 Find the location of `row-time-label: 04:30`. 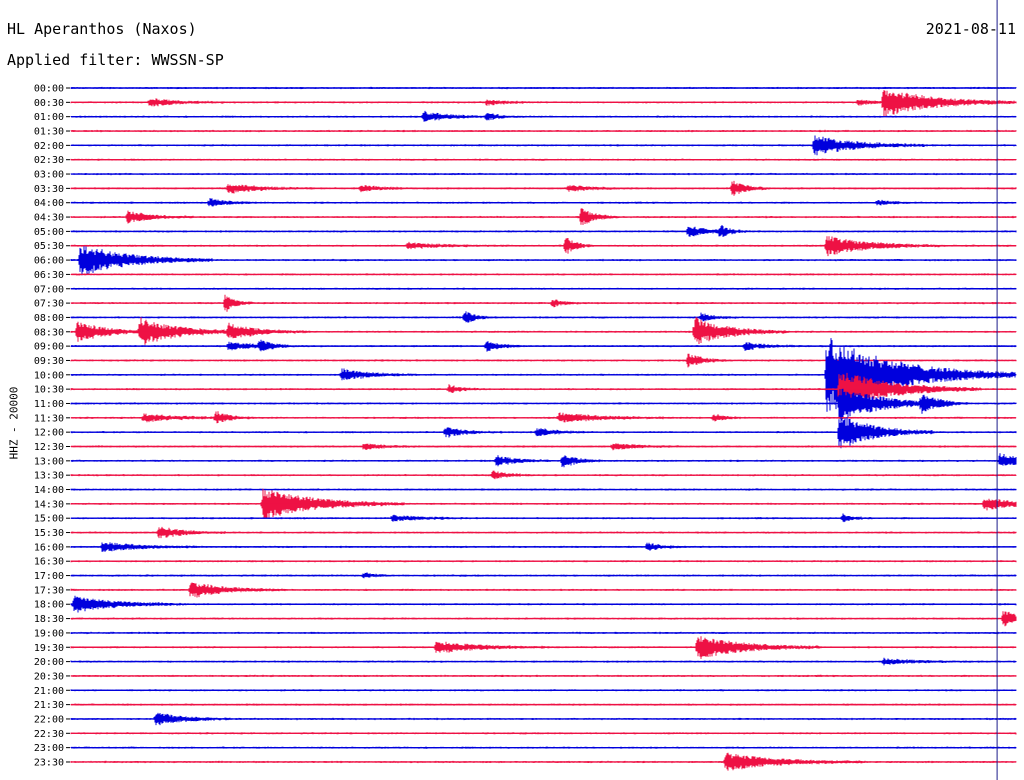

row-time-label: 04:30 is located at coordinates (49, 218).